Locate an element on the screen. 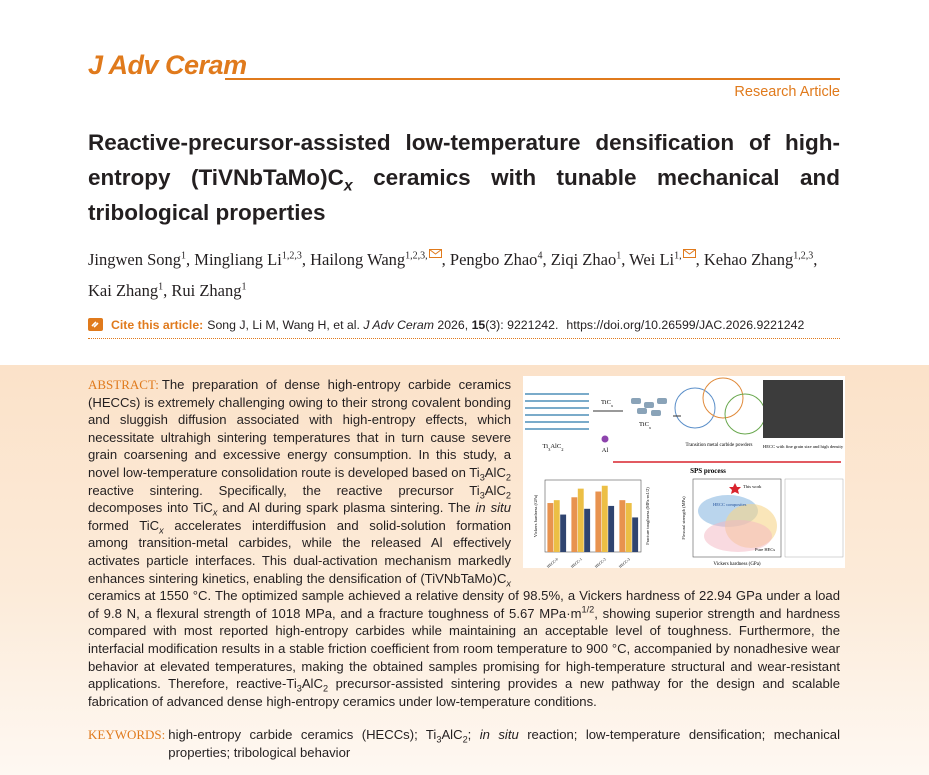  journal-name: J Adv Ceram is located at coordinates (167, 65).